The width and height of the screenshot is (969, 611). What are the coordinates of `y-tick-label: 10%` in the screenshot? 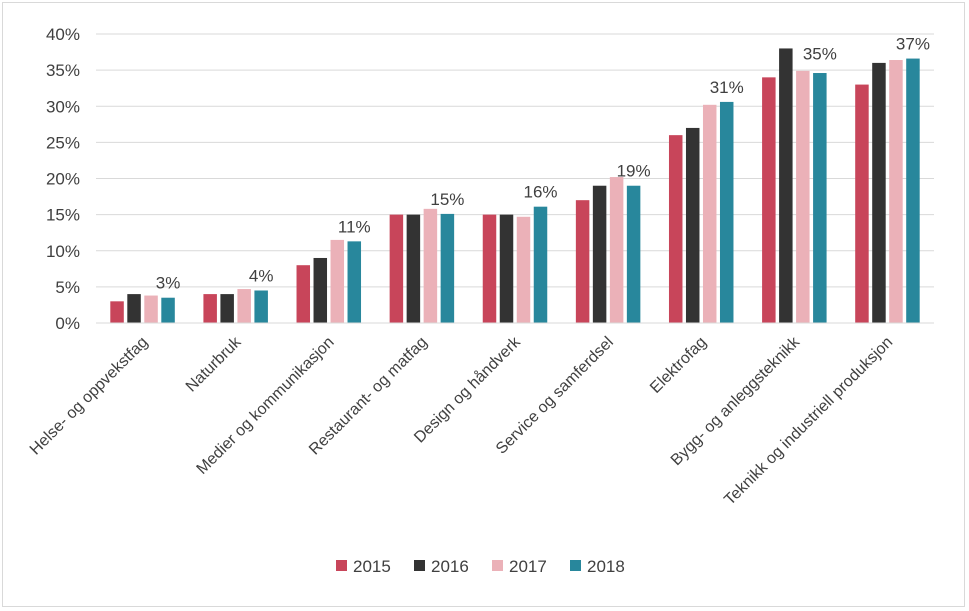 It's located at (63, 251).